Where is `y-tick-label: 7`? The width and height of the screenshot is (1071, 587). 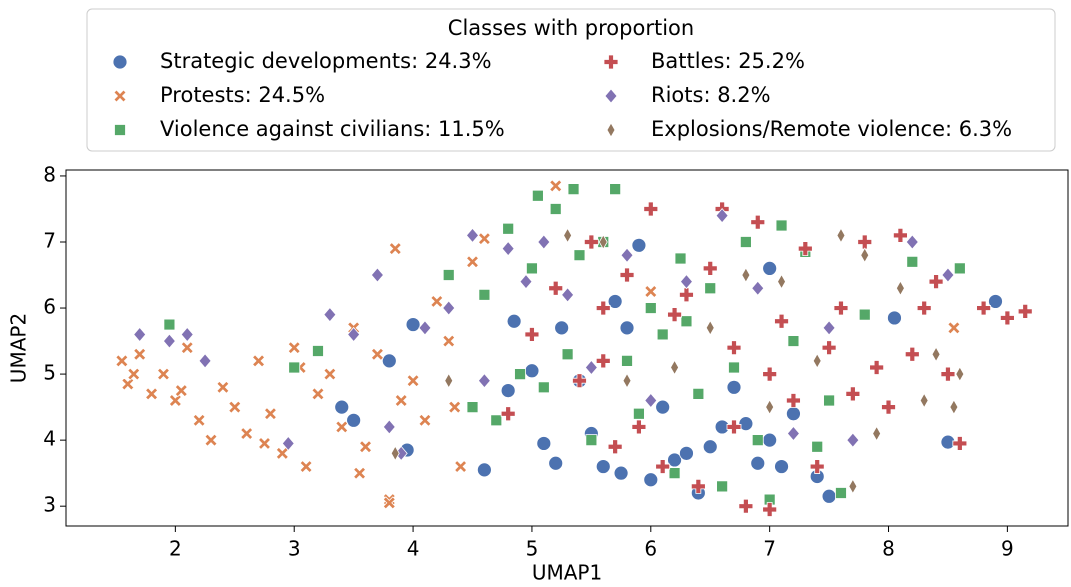
y-tick-label: 7 is located at coordinates (49, 240).